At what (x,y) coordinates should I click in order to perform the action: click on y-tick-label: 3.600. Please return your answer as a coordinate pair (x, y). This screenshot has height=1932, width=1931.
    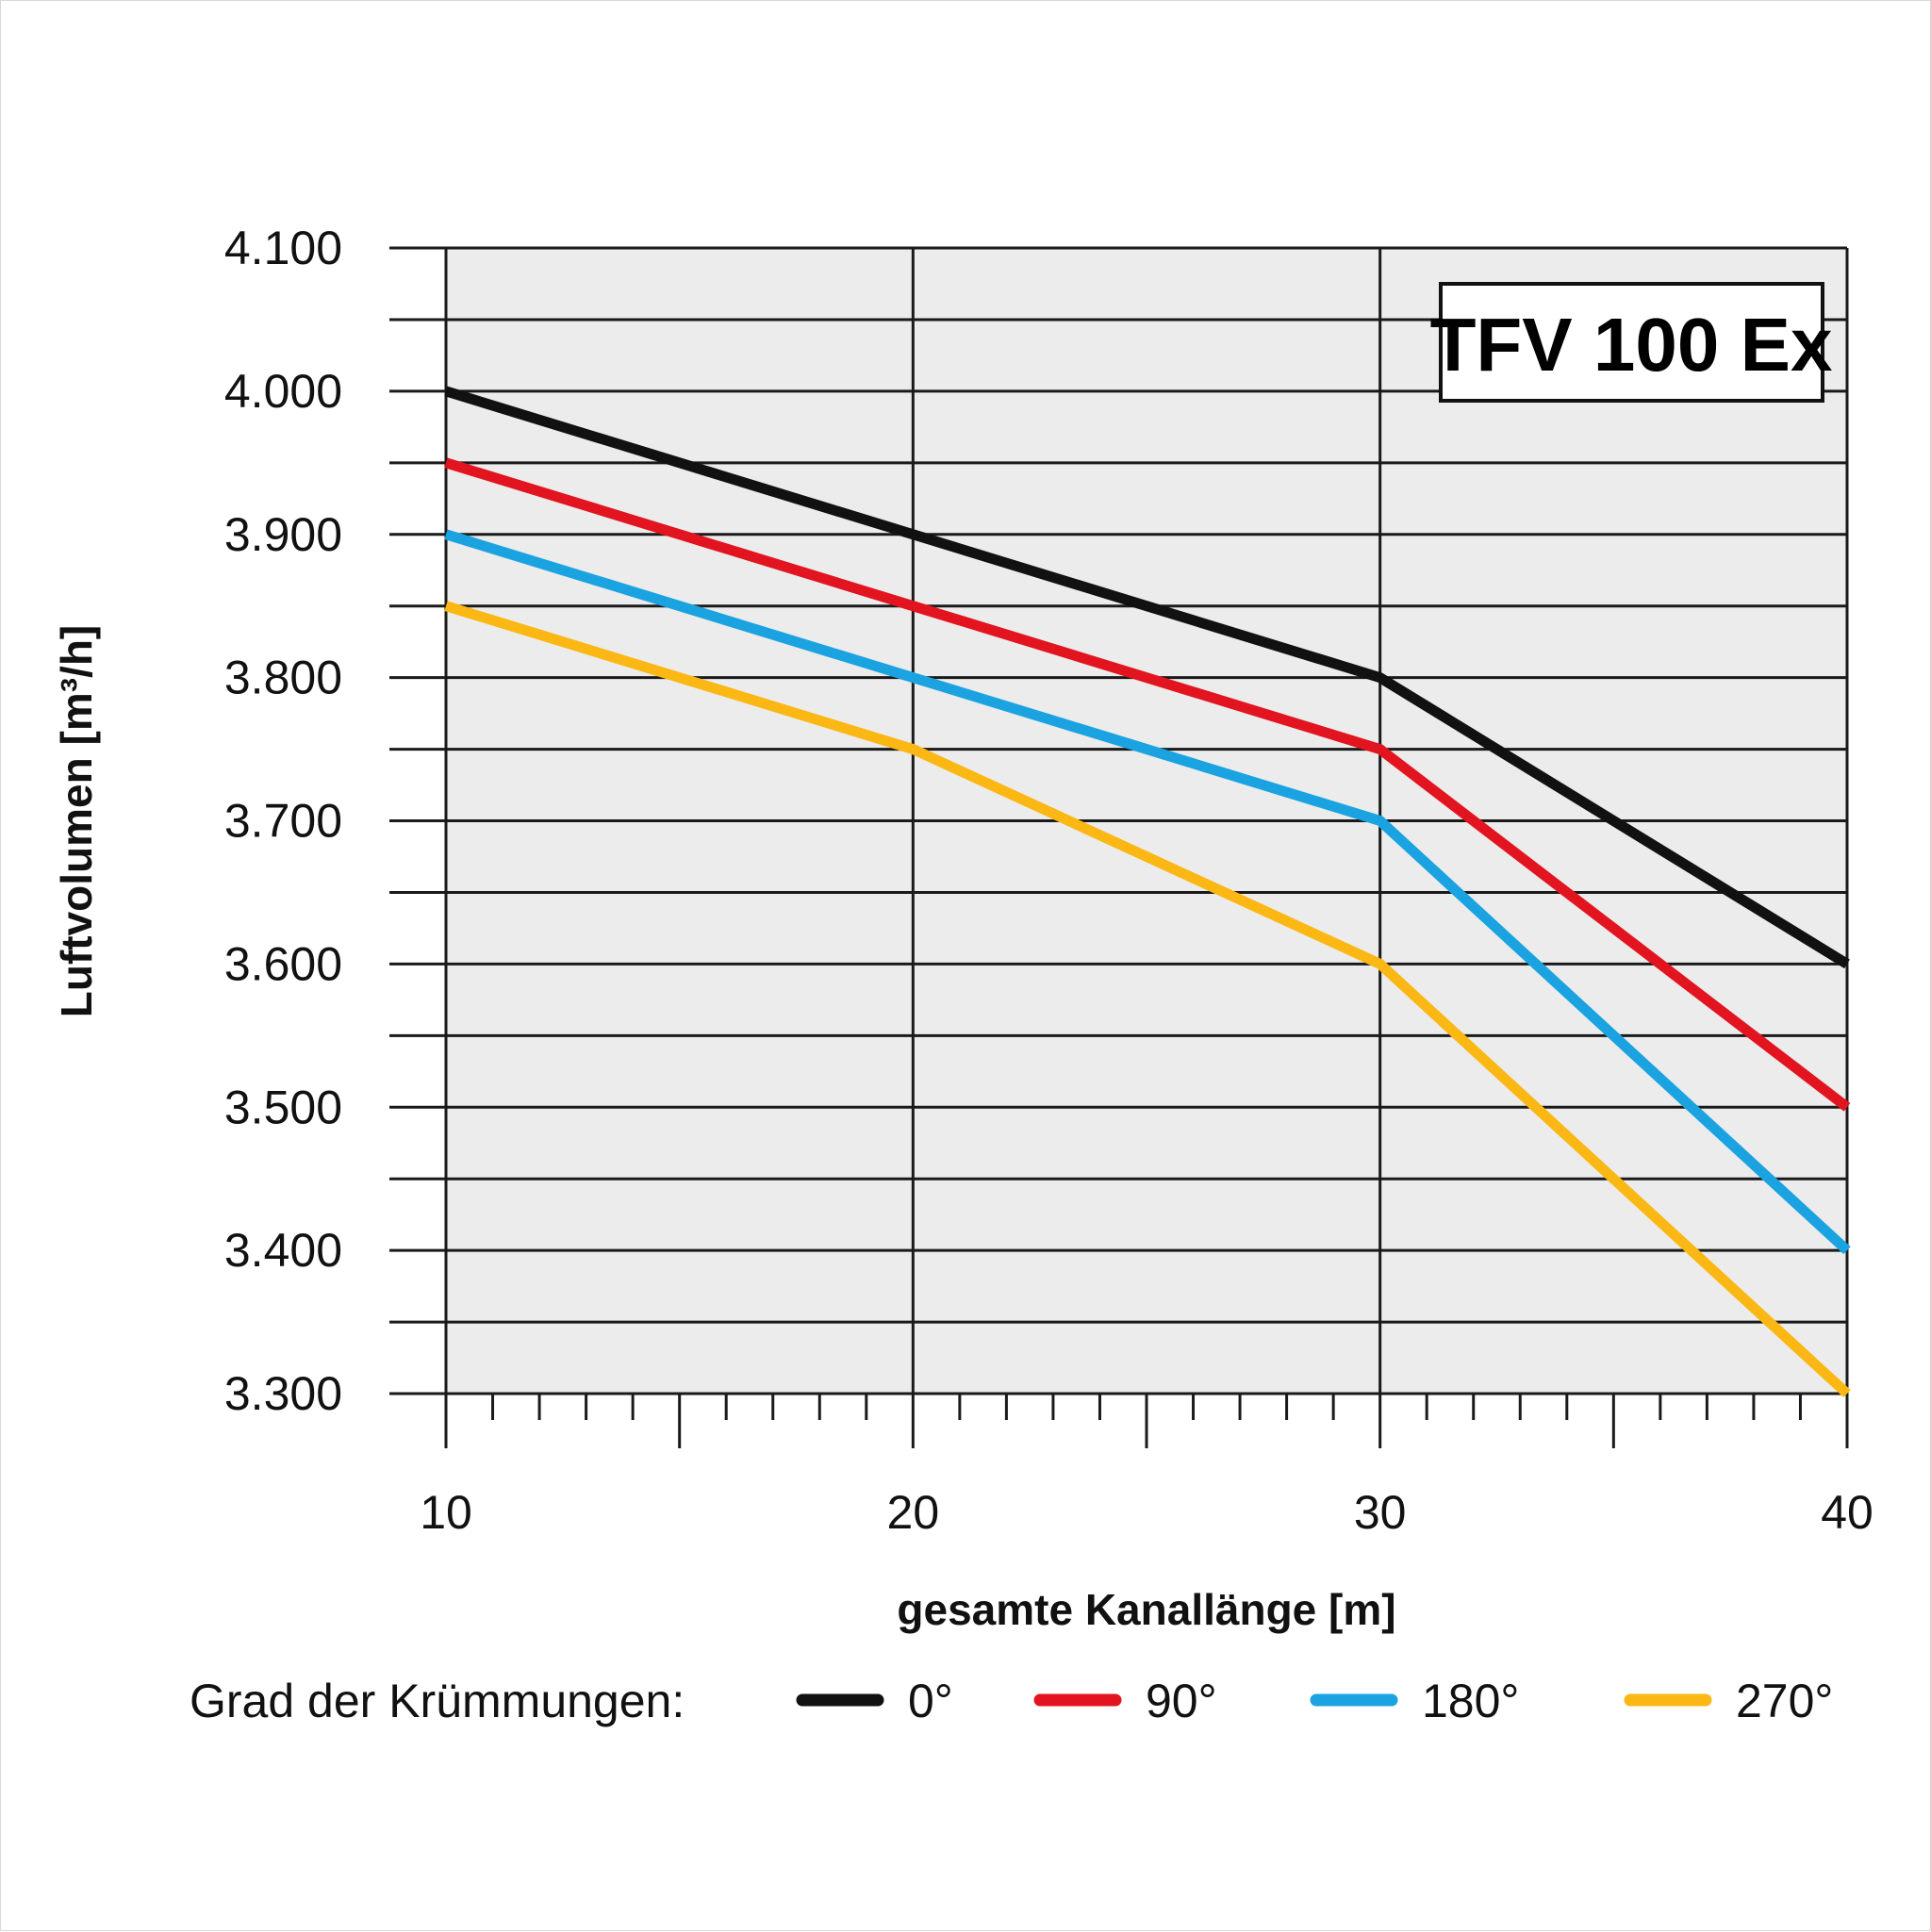
    Looking at the image, I should click on (283, 963).